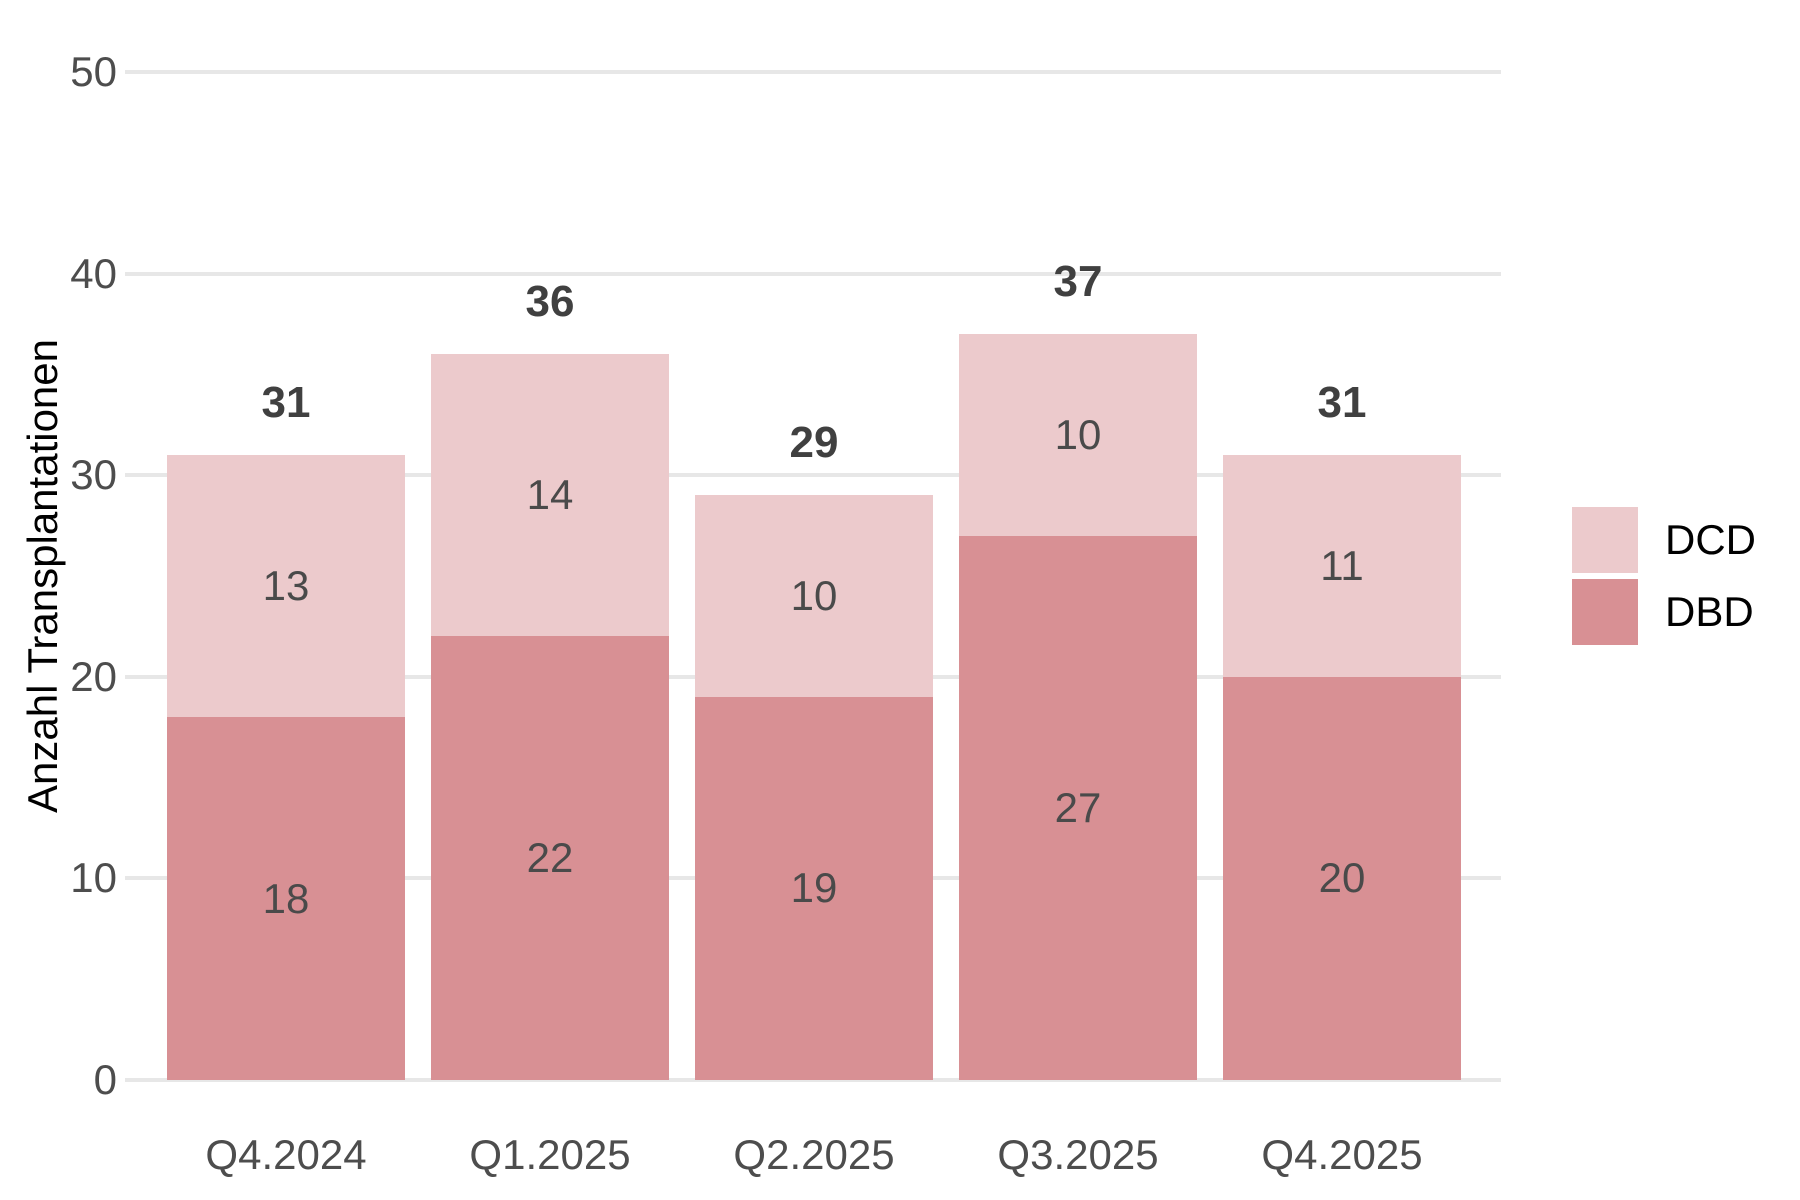  I want to click on segment-value-label: 14, so click(550, 495).